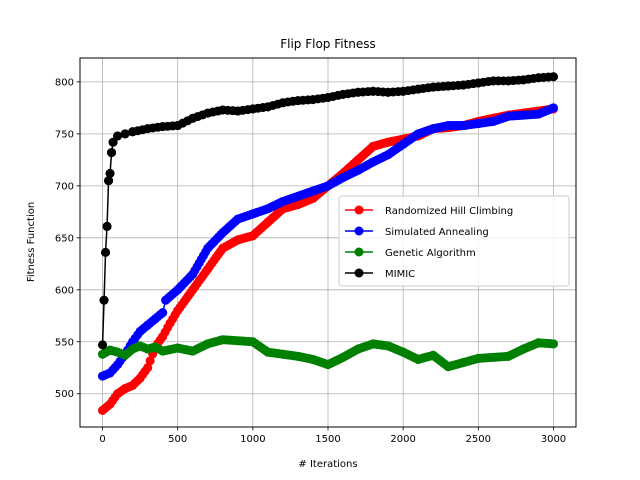  I want to click on y-tick-label: 500, so click(64, 394).